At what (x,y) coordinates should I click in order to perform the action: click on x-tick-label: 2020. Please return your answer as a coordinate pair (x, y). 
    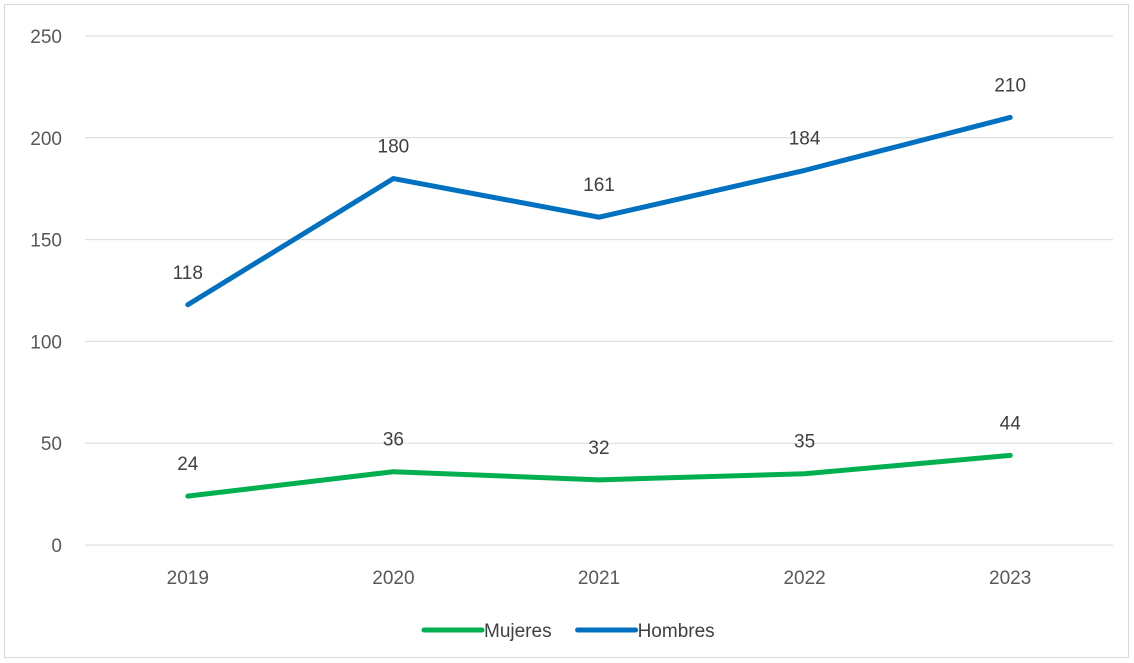
    Looking at the image, I should click on (393, 578).